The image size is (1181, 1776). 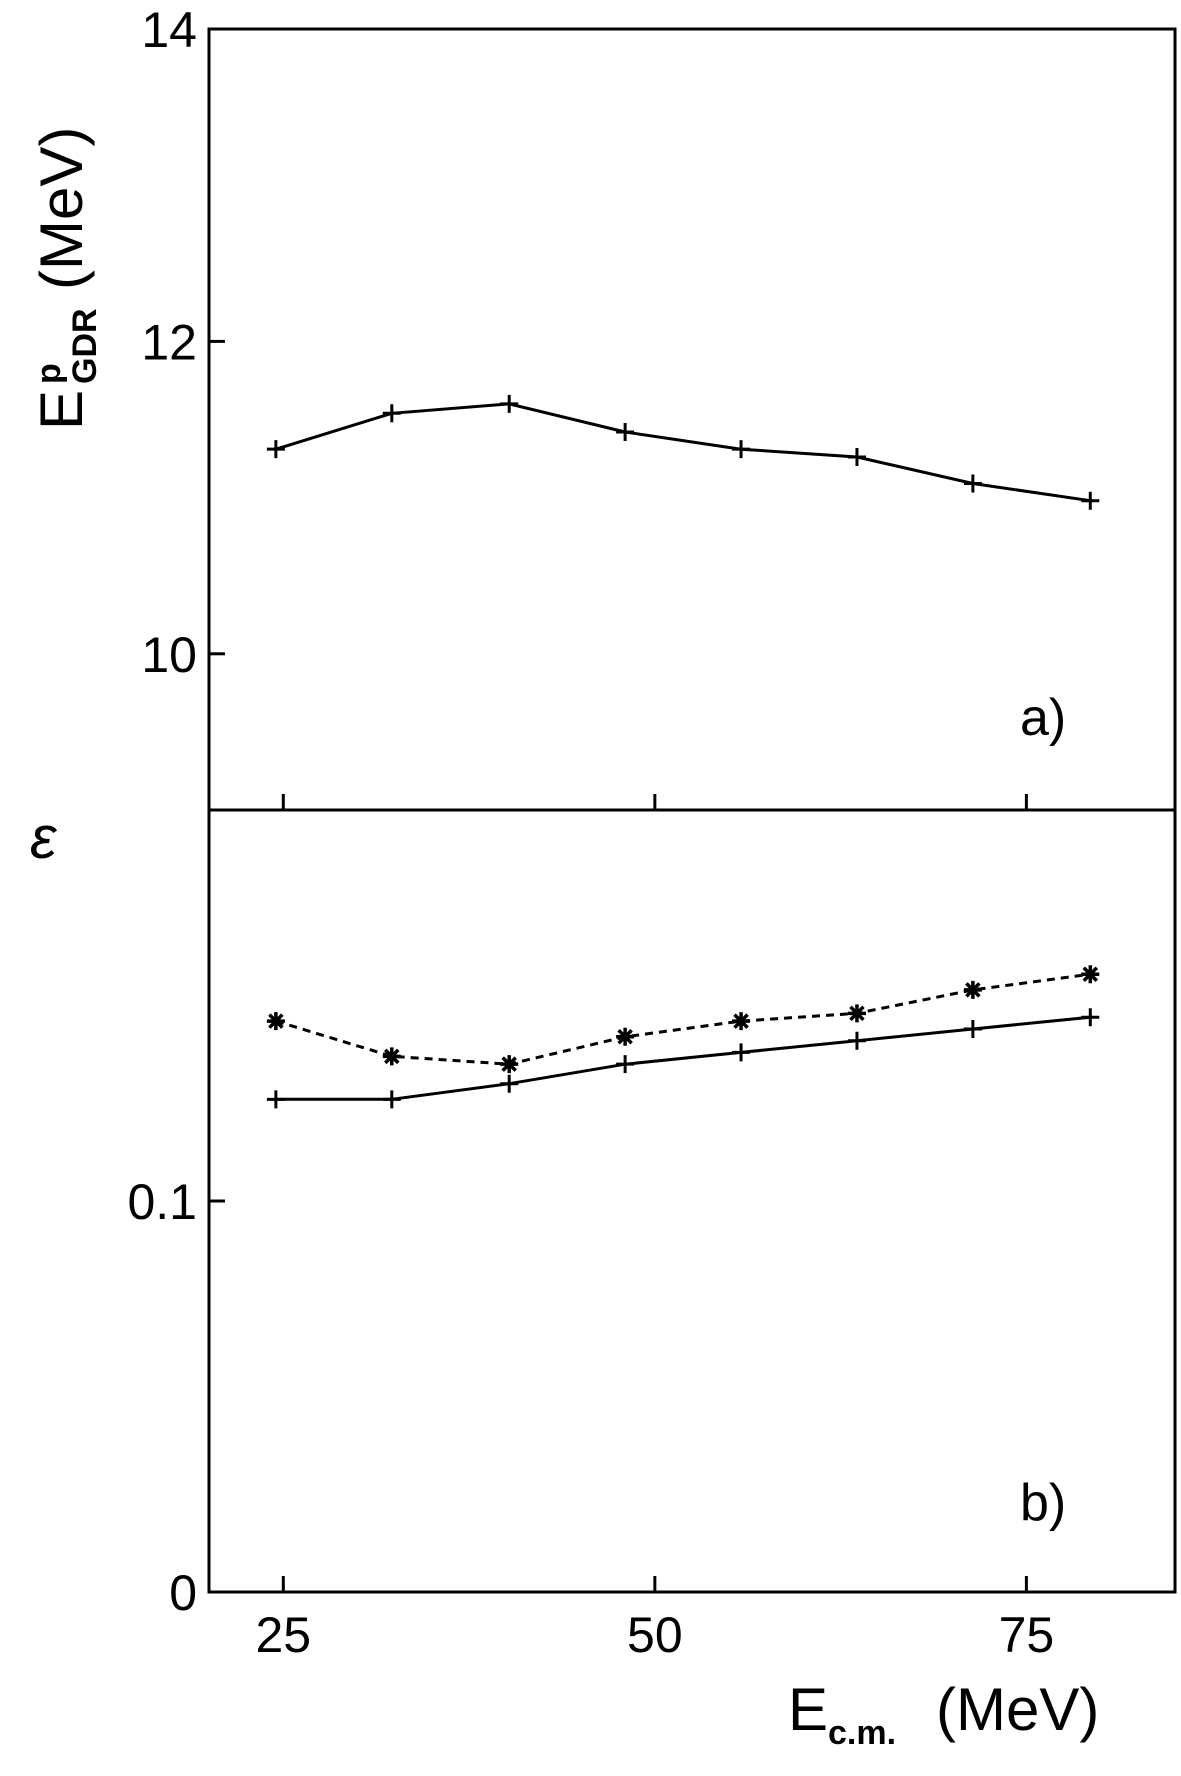 I want to click on panel-a-ylabel: E p GDR (MeV), so click(x=66, y=278).